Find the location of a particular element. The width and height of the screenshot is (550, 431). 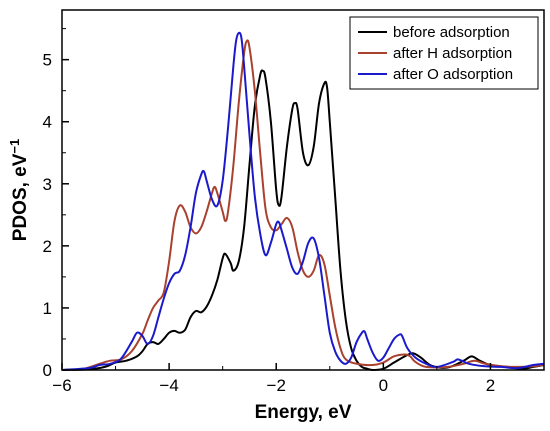

y-axis-title-main: PDOS, eV is located at coordinates (20, 197).